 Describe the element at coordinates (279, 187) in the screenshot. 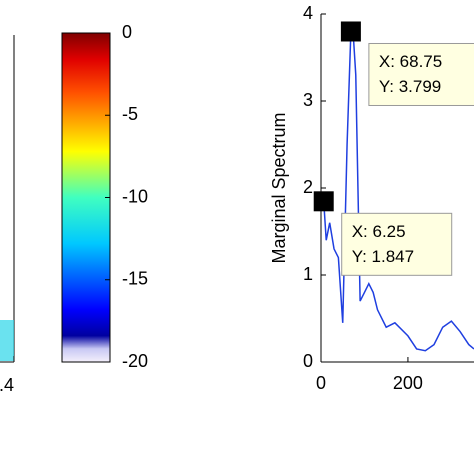

I see `y-axis-label: Marginal Spectrum` at that location.